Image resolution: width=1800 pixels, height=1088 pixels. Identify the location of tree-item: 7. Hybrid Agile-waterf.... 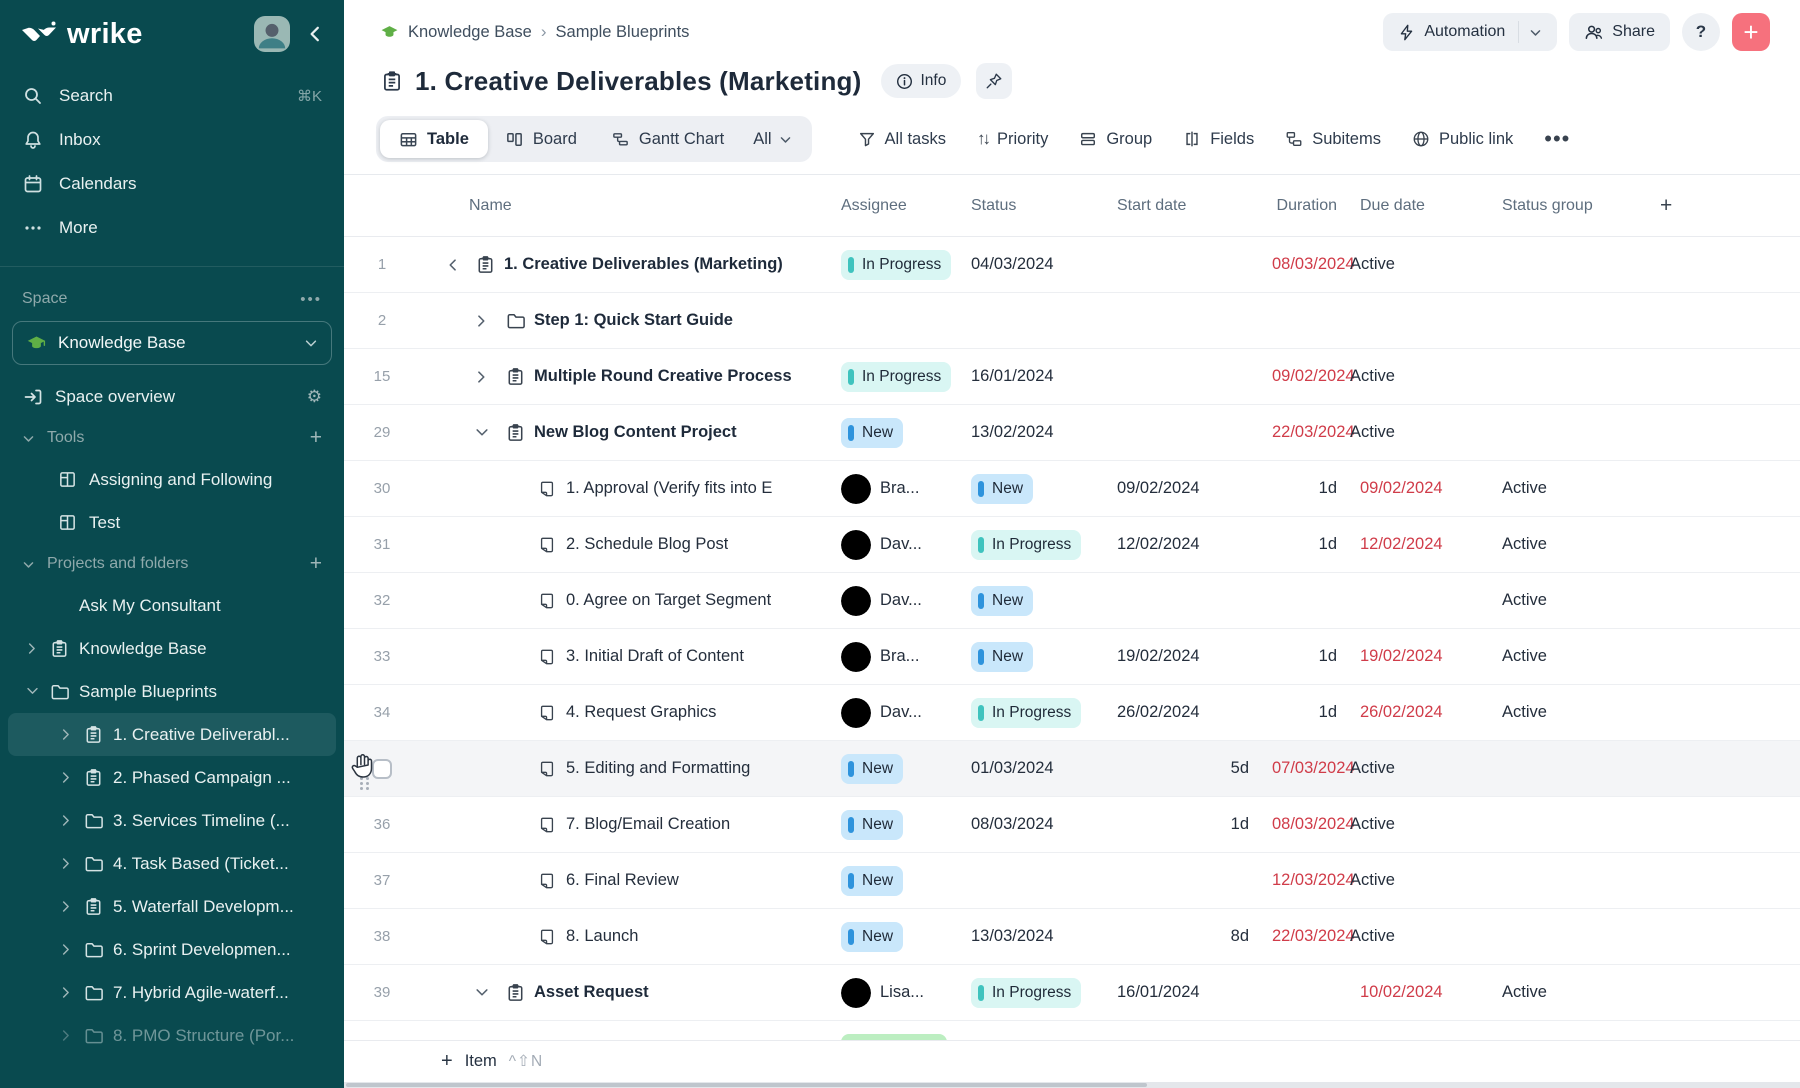
(172, 992).